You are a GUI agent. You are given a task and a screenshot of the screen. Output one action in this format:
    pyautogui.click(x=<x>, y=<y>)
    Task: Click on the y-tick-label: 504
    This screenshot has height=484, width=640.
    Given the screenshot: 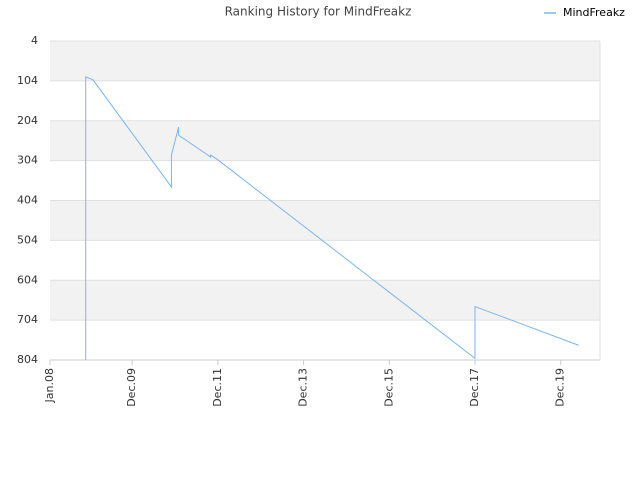 What is the action you would take?
    pyautogui.click(x=27, y=239)
    